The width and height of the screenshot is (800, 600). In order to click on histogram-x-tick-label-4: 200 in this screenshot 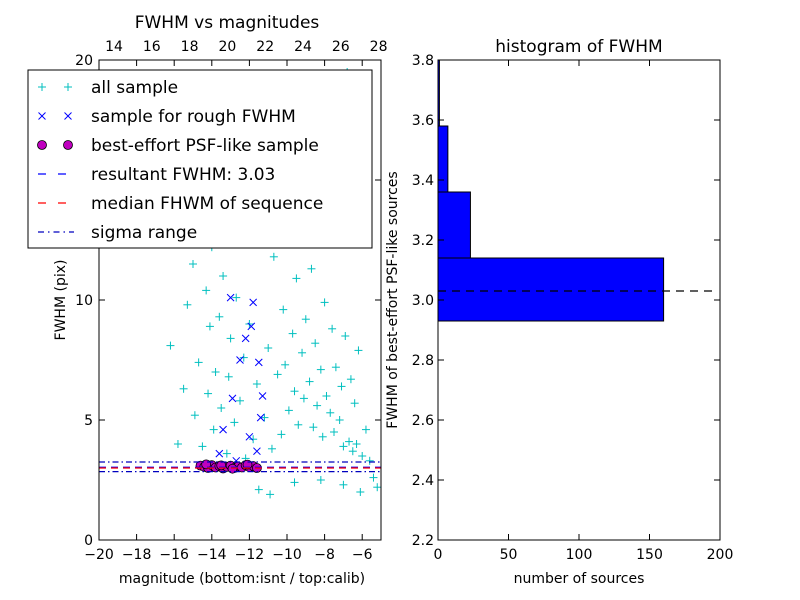, I will do `click(720, 555)`.